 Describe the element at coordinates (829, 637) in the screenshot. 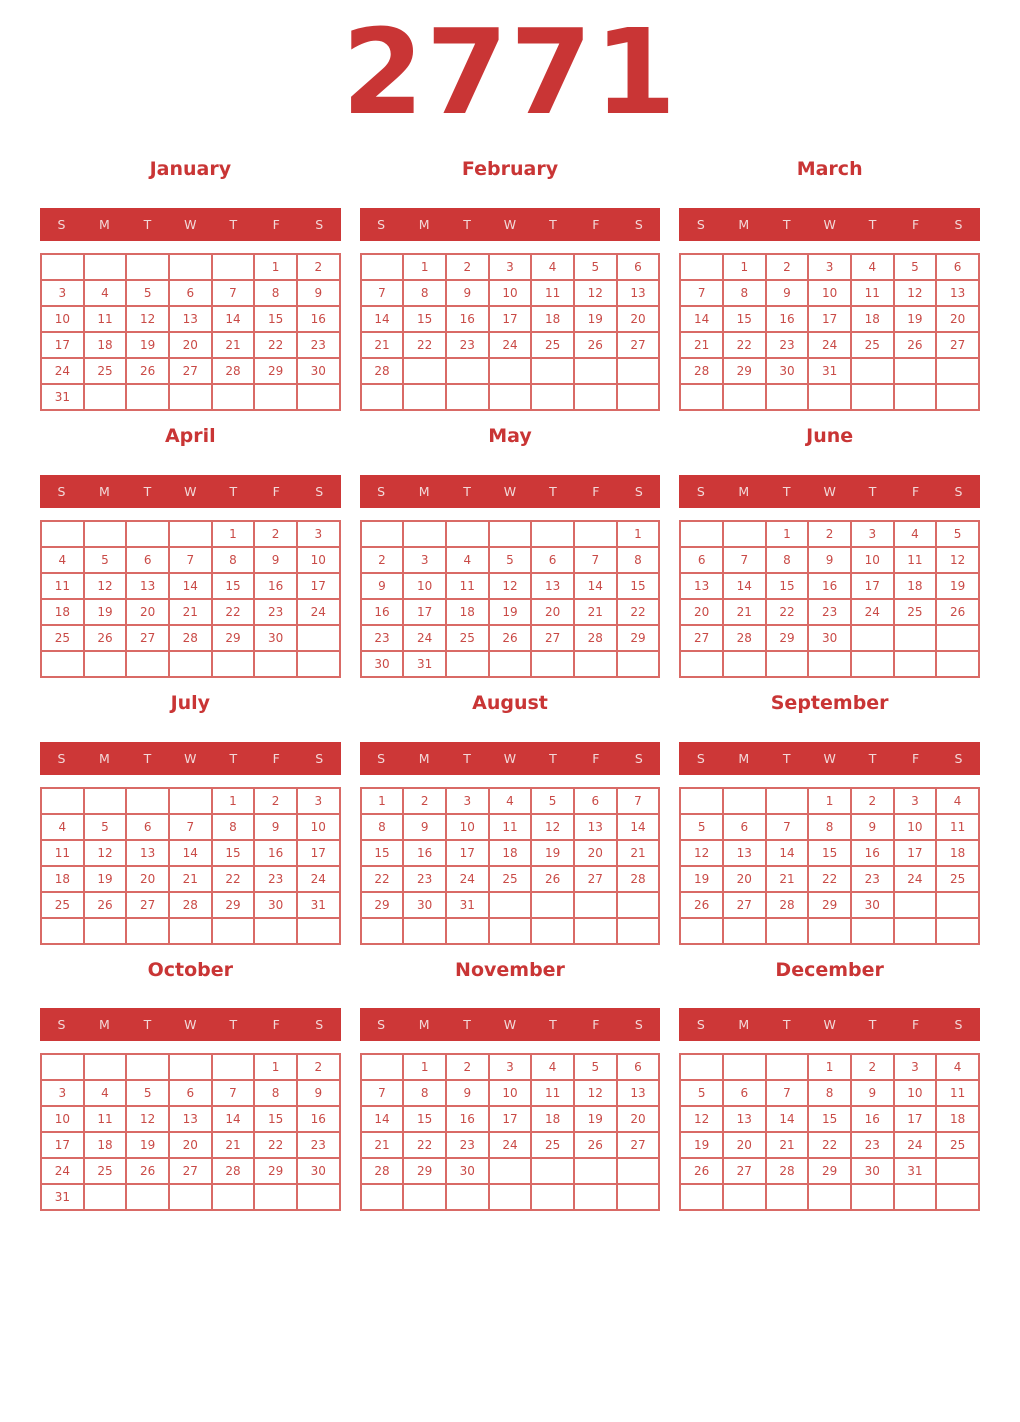

I see `week-row: 27 28 29 30` at that location.